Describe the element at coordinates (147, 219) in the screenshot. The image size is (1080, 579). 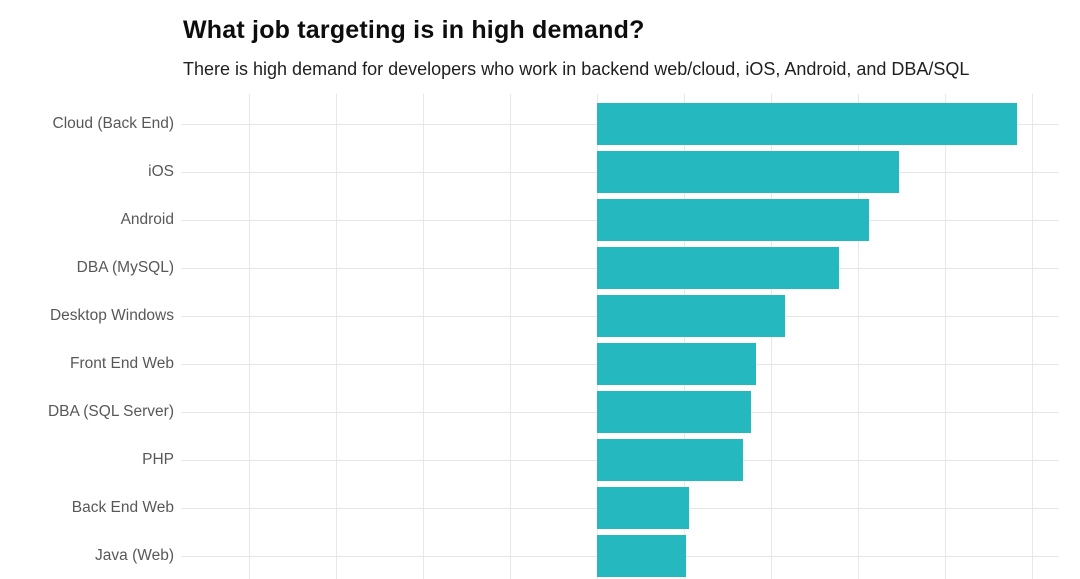
I see `category-label: Android` at that location.